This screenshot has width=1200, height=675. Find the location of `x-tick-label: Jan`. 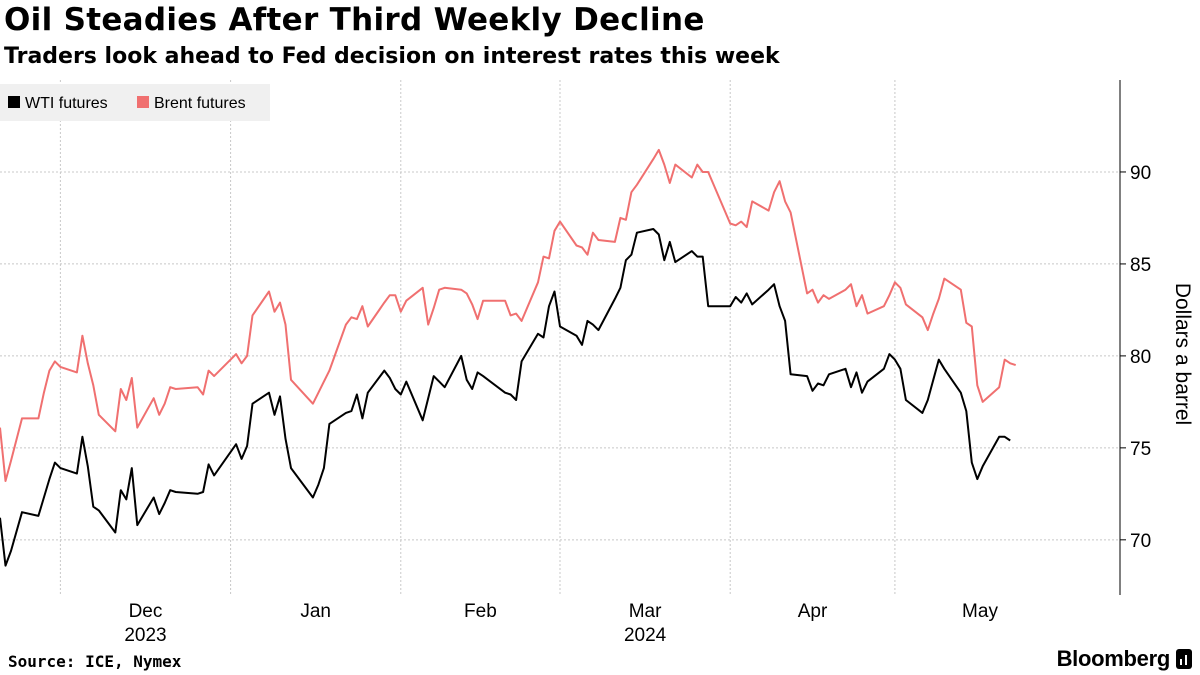

x-tick-label: Jan is located at coordinates (315, 611).